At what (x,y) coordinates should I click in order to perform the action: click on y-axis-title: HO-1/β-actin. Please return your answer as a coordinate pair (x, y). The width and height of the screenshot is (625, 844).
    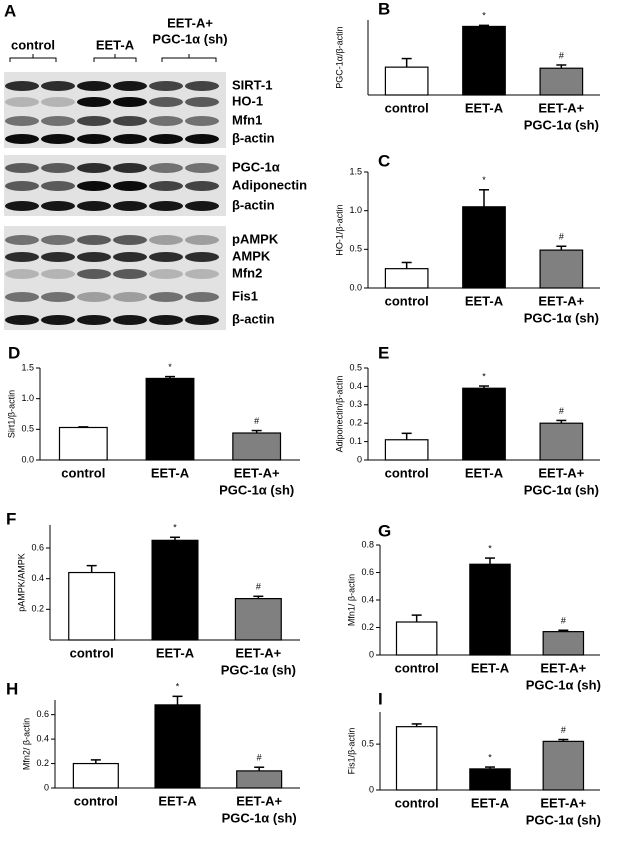
    Looking at the image, I should click on (339, 229).